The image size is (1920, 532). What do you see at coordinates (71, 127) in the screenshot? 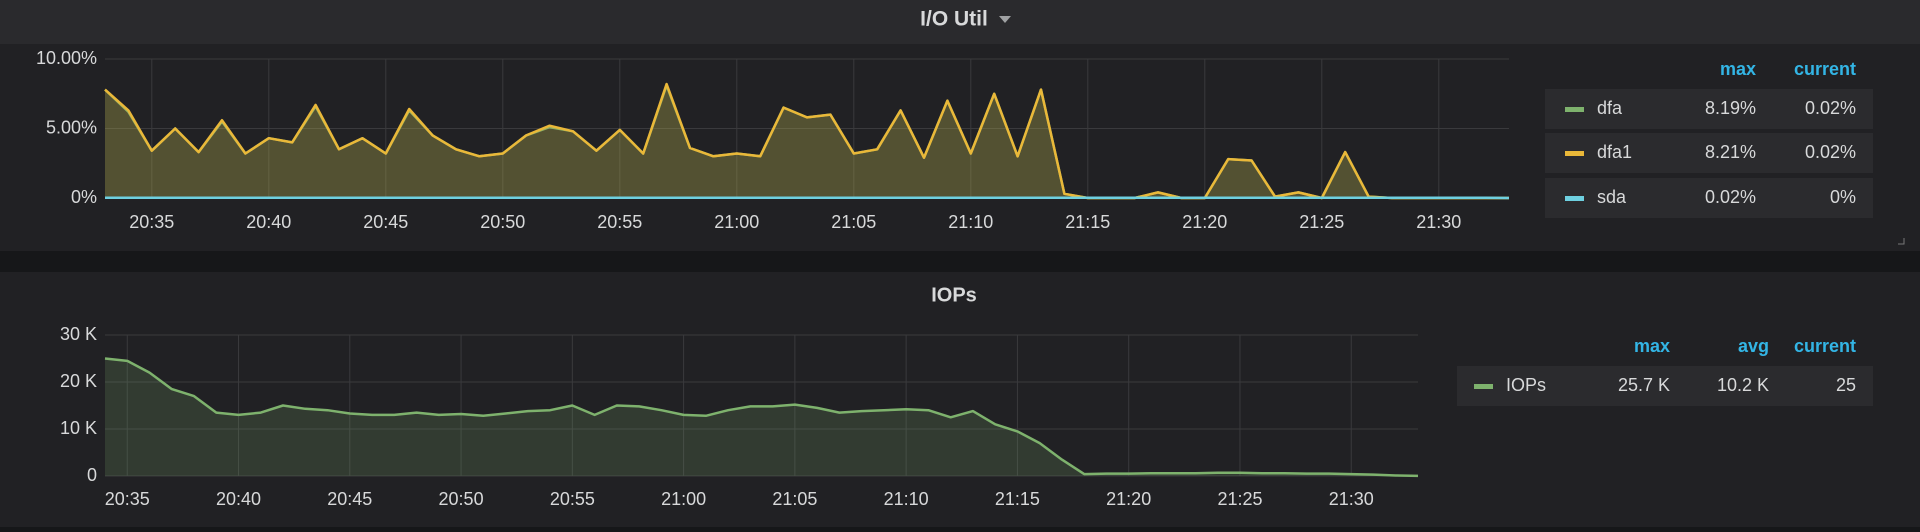
I see `y-tick-label: 5.00%` at bounding box center [71, 127].